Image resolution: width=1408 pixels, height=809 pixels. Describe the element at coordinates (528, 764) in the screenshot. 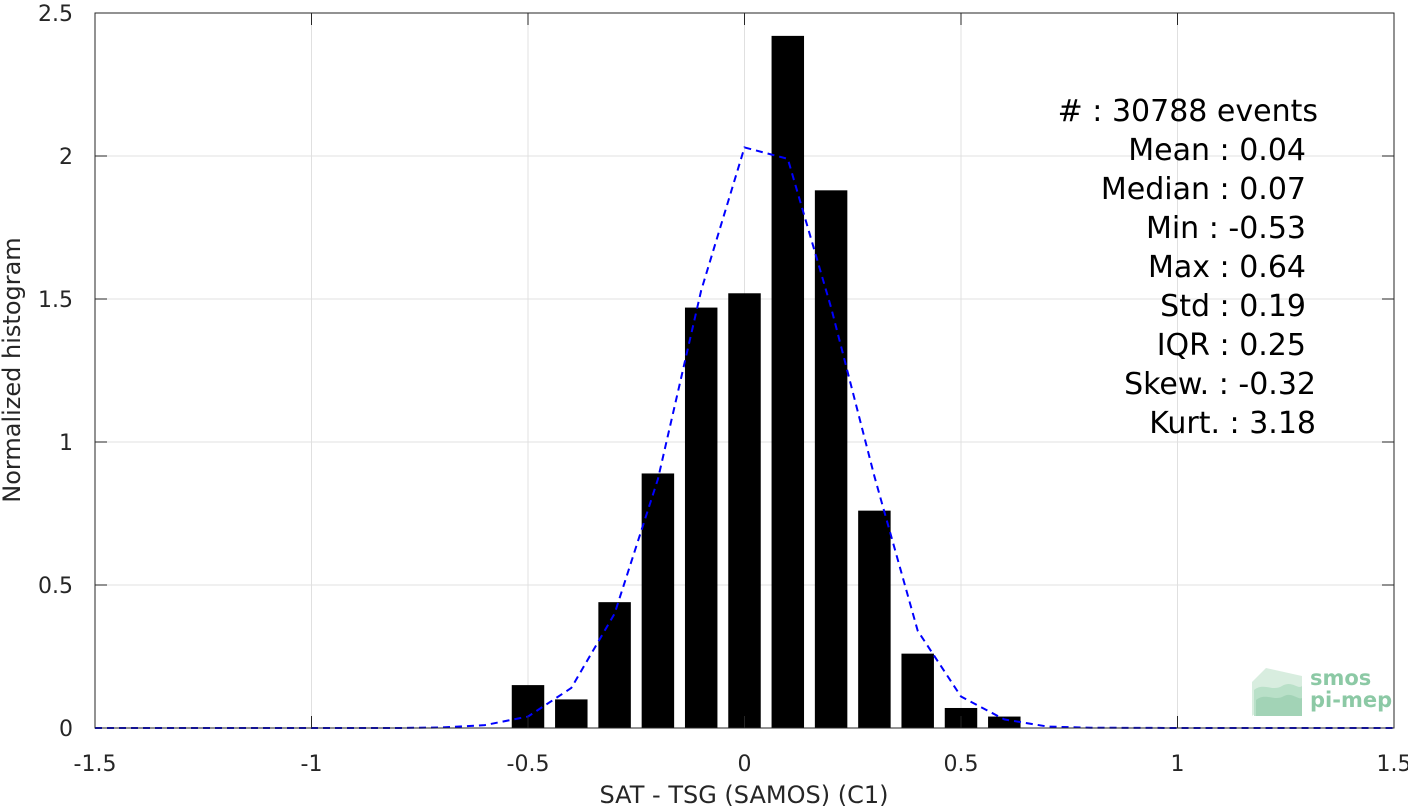

I see `x-tick-label: -0.5` at that location.